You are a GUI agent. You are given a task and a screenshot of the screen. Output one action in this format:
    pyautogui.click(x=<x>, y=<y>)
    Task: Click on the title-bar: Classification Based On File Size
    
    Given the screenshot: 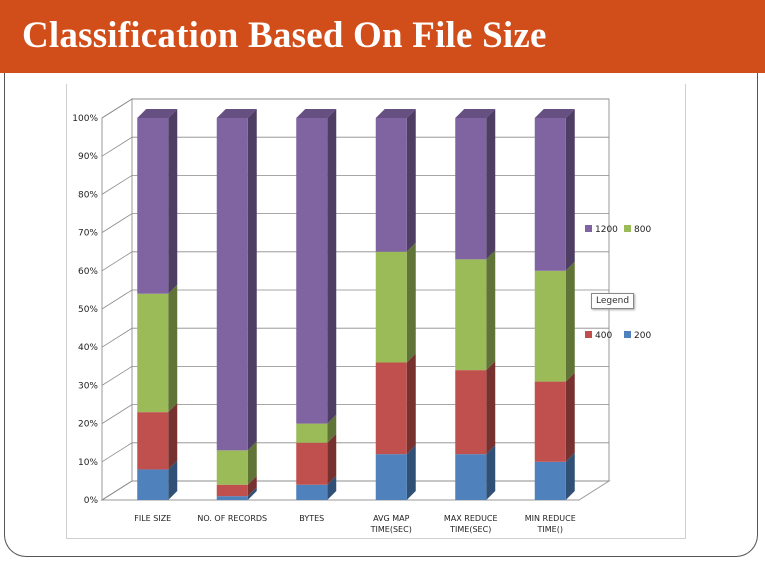 What is the action you would take?
    pyautogui.click(x=382, y=36)
    